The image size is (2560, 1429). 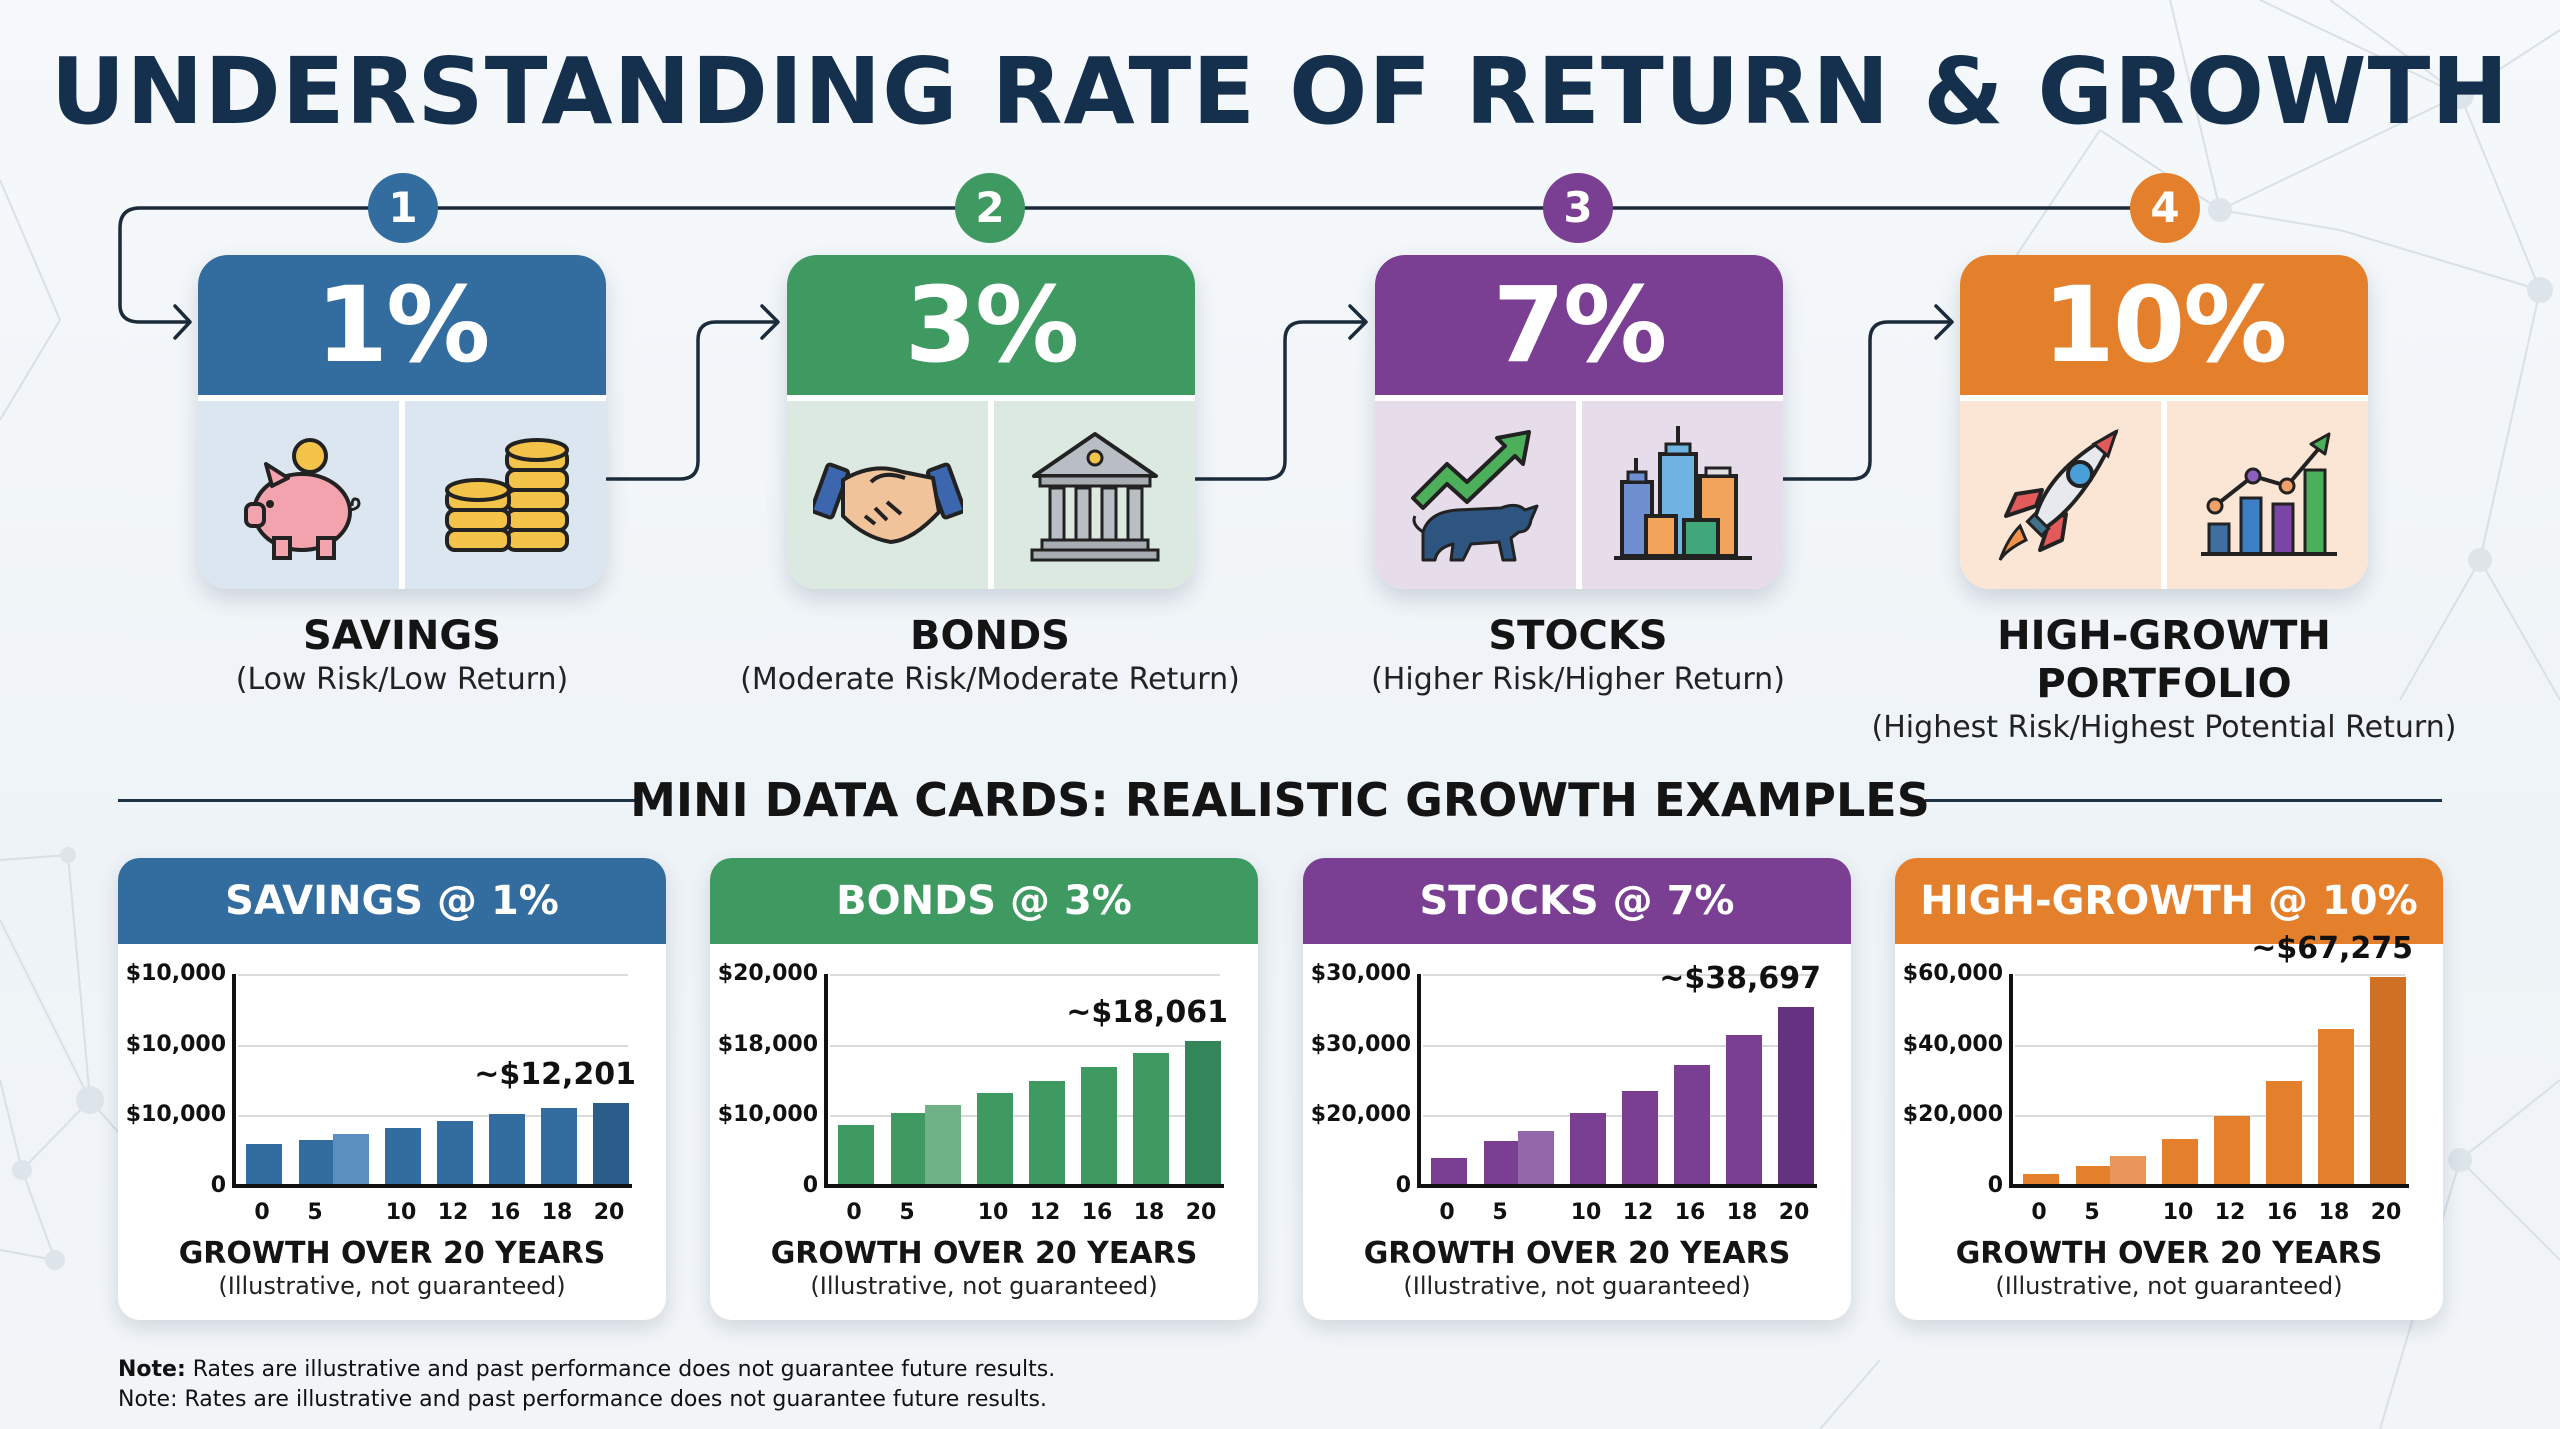 What do you see at coordinates (1577, 901) in the screenshot?
I see `mini-card-title: STOCKS @ 7%` at bounding box center [1577, 901].